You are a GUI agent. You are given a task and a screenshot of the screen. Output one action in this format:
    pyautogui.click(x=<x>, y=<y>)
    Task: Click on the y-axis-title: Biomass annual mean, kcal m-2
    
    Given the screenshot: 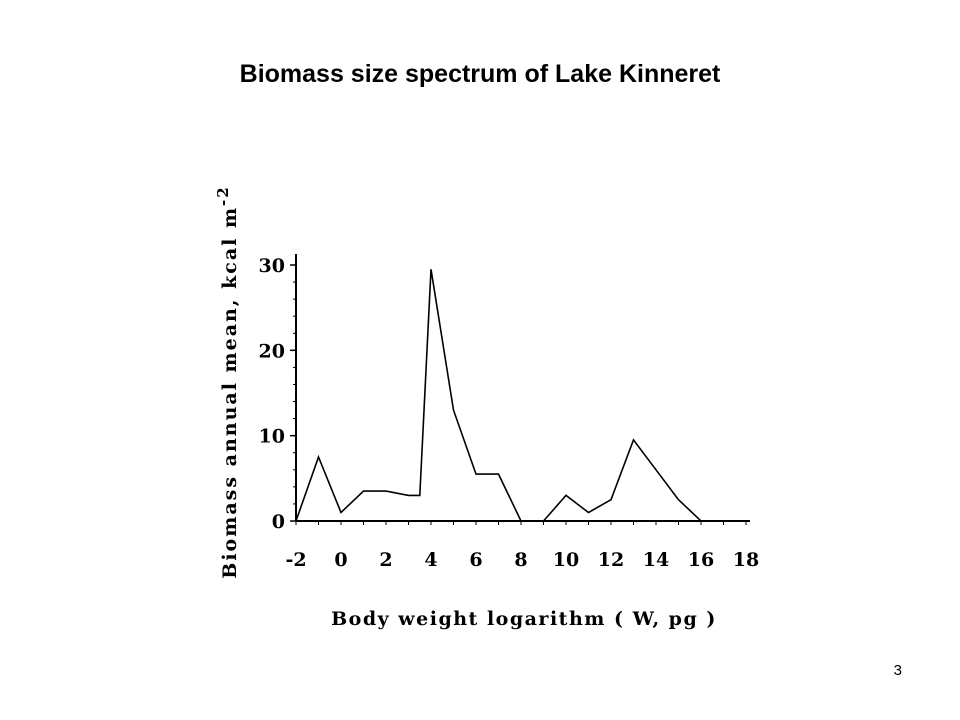 What is the action you would take?
    pyautogui.click(x=227, y=381)
    